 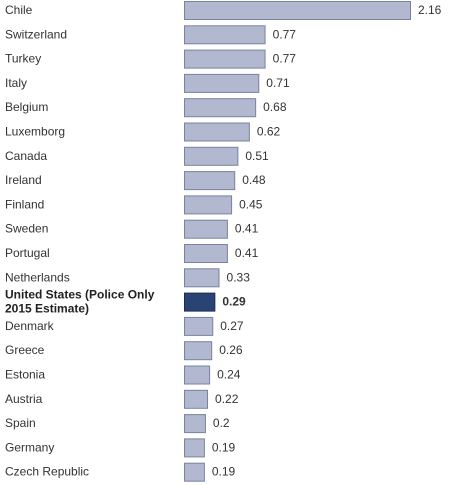 What do you see at coordinates (26, 156) in the screenshot?
I see `category-label: Canada` at bounding box center [26, 156].